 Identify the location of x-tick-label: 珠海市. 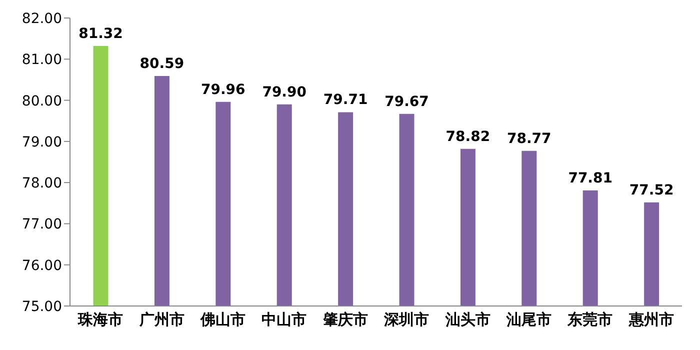
(100, 319).